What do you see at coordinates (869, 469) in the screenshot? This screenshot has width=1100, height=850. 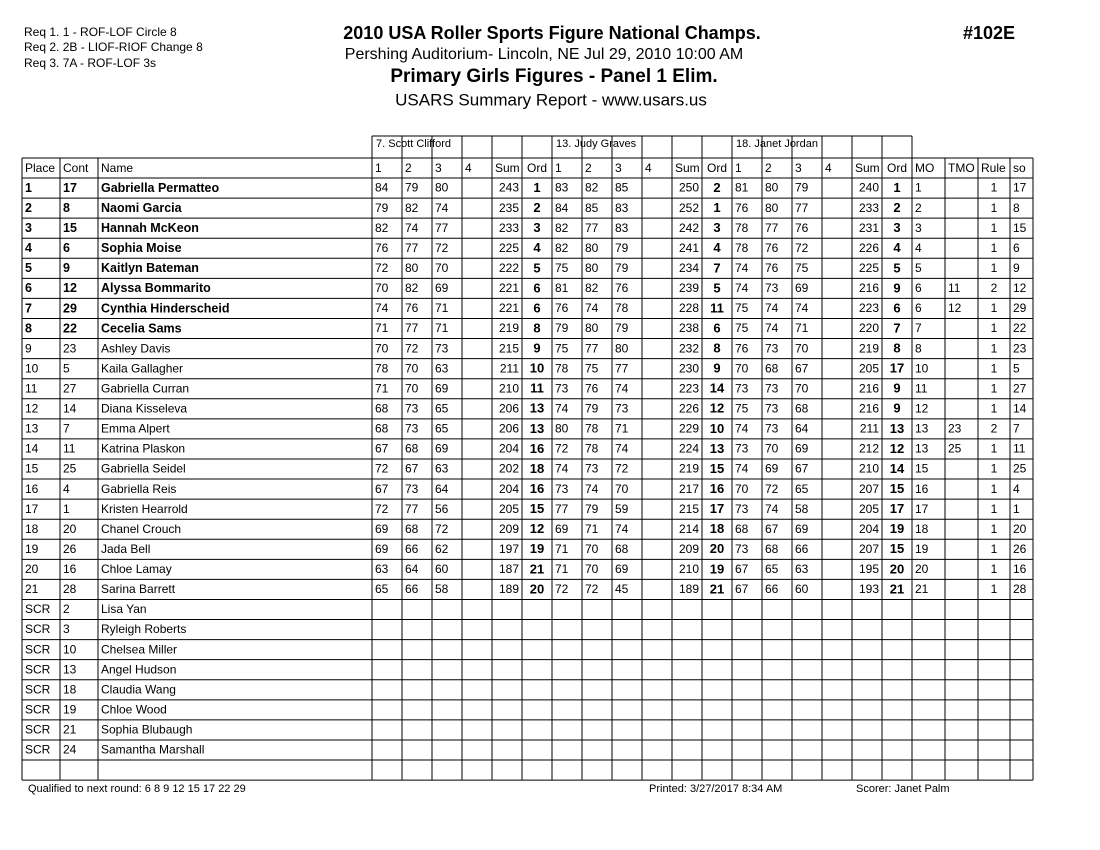 I see `cell: 210` at bounding box center [869, 469].